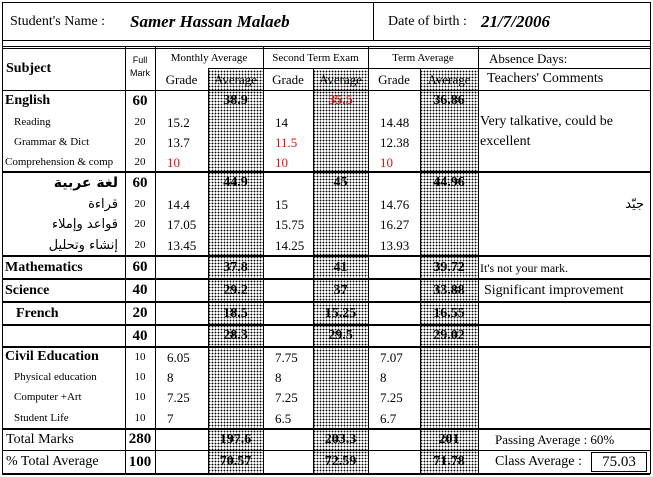  Describe the element at coordinates (235, 100) in the screenshot. I see `monthly-average: 38.9` at that location.